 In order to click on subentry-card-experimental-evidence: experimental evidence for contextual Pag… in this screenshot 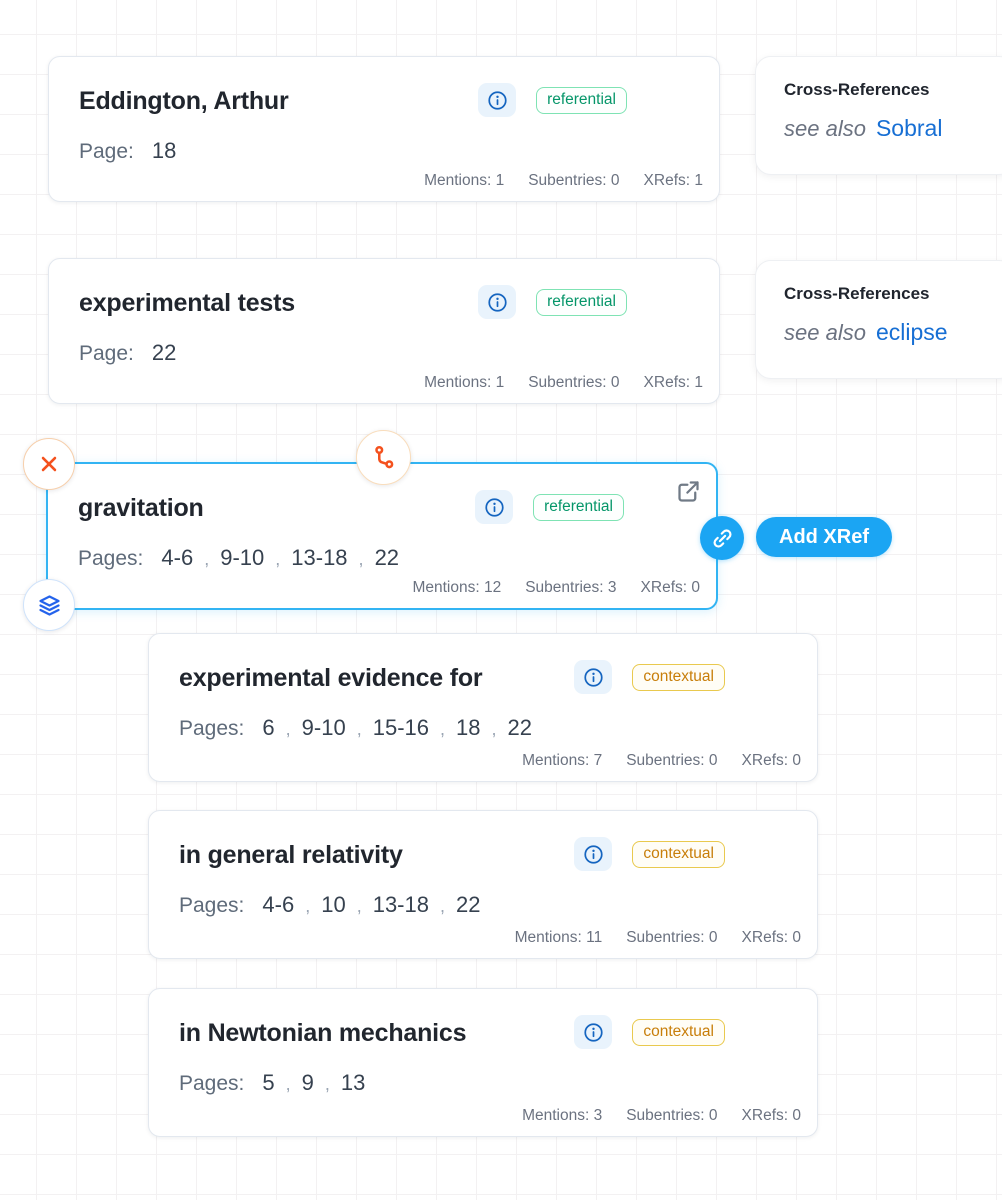, I will do `click(483, 707)`.